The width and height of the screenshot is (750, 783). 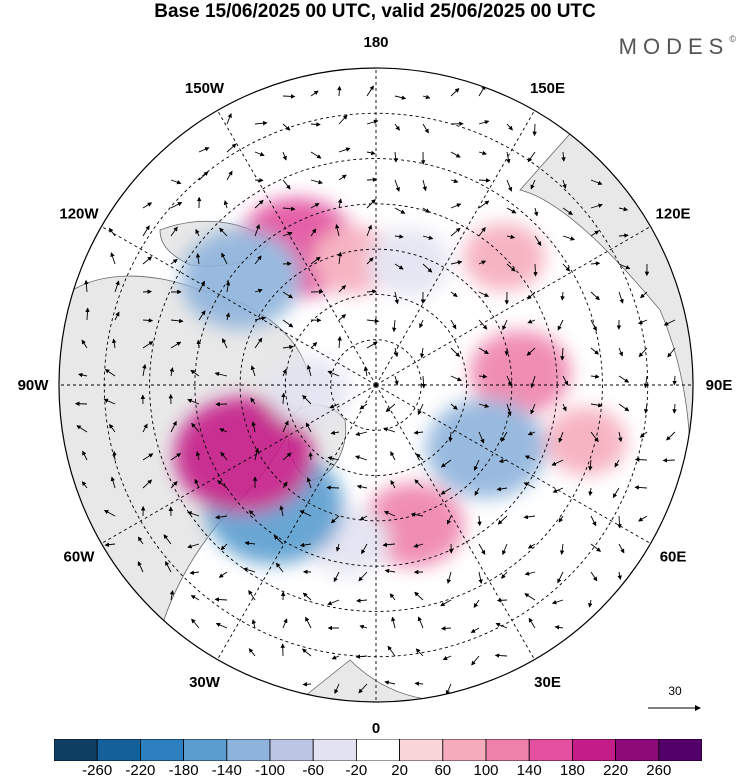 I want to click on meridian--120, so click(x=239, y=306).